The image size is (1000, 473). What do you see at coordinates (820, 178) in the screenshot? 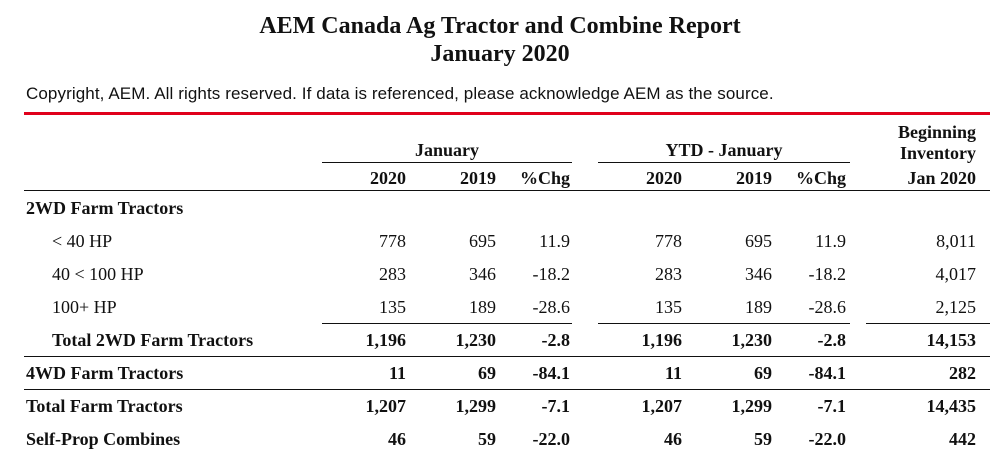
I see `column-header-ytd-pctchg: %Chg` at bounding box center [820, 178].